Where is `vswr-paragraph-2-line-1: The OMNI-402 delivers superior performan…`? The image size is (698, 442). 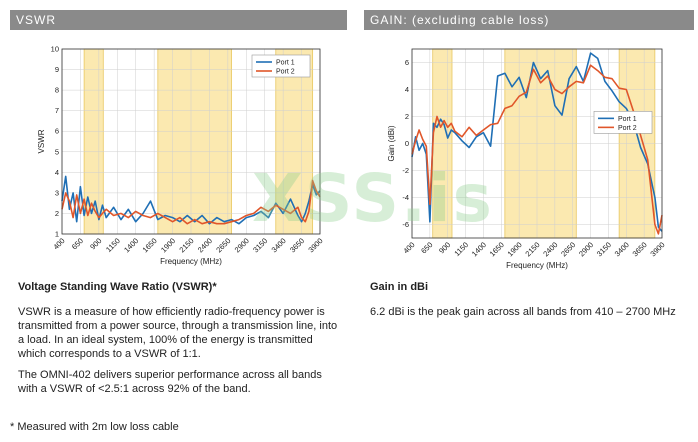
vswr-paragraph-2-line-1: The OMNI-402 delivers superior performan… is located at coordinates (170, 375).